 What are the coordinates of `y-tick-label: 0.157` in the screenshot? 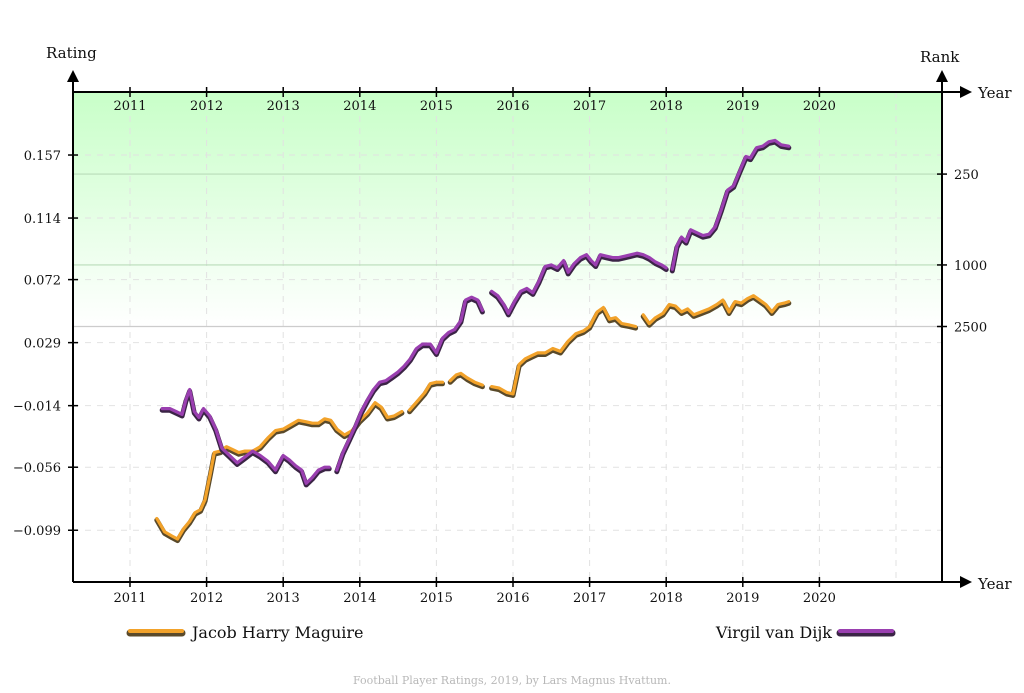 It's located at (42, 156).